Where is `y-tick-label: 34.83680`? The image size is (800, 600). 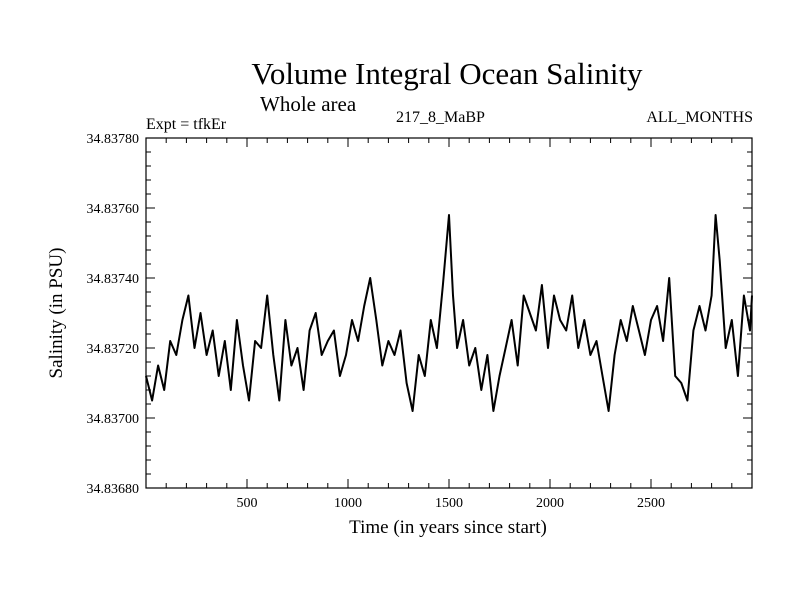
y-tick-label: 34.83680 is located at coordinates (113, 489).